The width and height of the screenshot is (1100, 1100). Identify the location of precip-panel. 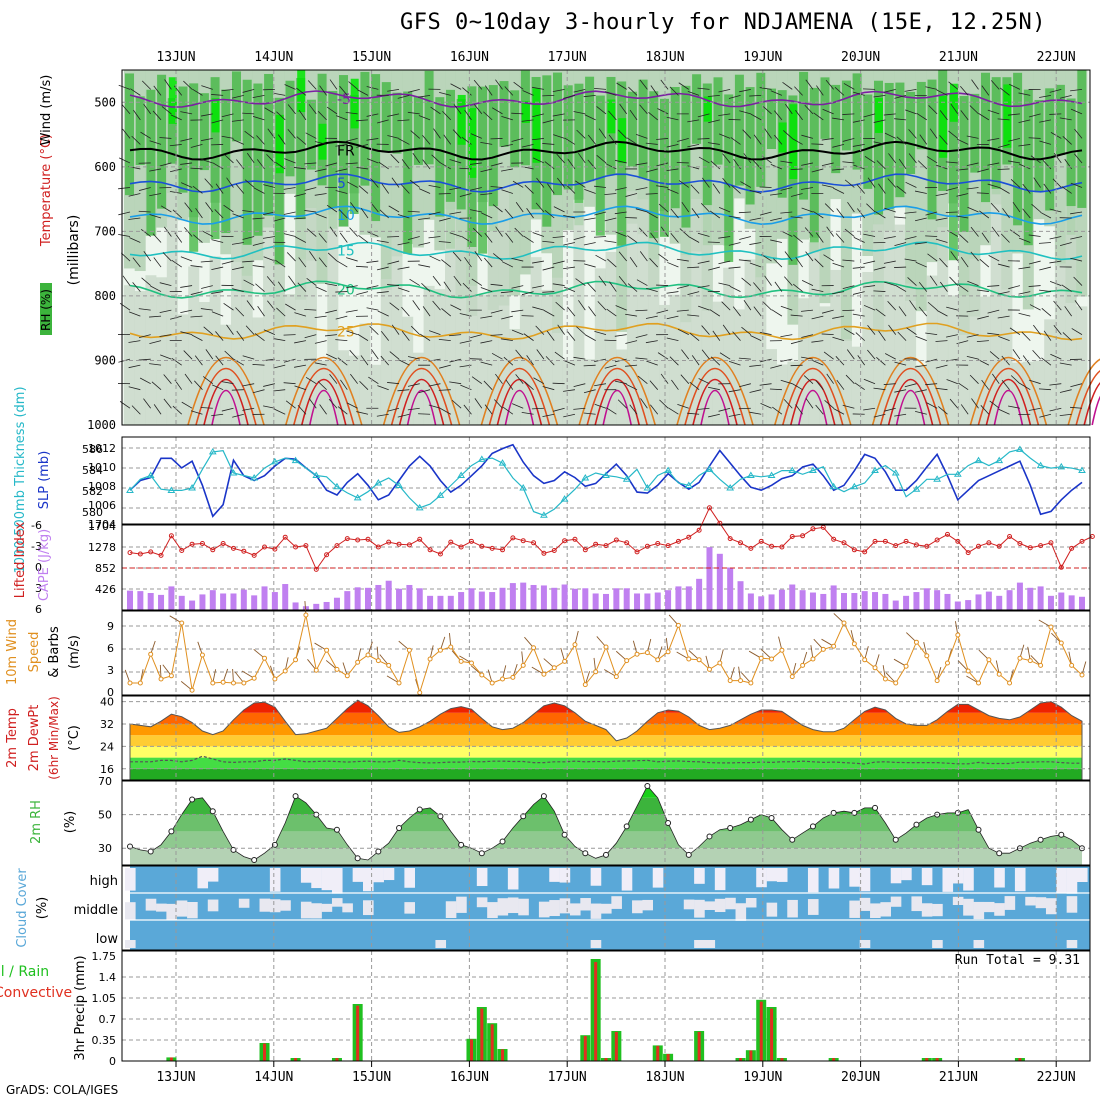
(606, 1006).